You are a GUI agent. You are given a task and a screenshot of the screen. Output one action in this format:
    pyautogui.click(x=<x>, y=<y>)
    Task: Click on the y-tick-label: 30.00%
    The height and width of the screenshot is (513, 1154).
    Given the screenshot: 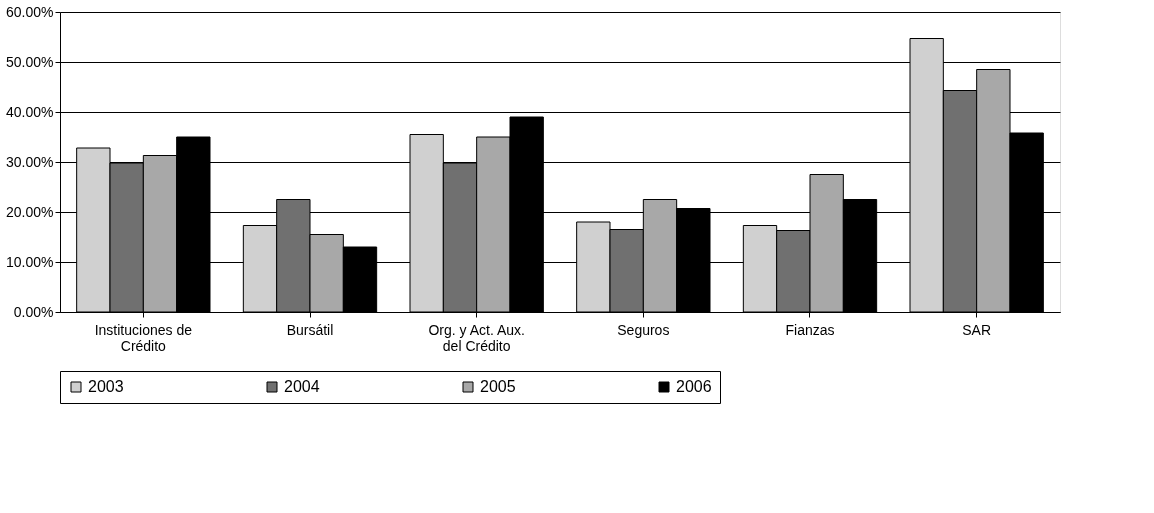 What is the action you would take?
    pyautogui.click(x=30, y=161)
    